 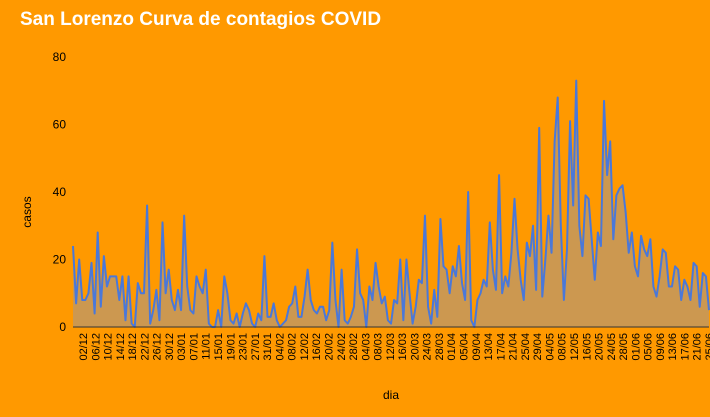 What do you see at coordinates (194, 347) in the screenshot?
I see `x-tick-label: 07/01` at bounding box center [194, 347].